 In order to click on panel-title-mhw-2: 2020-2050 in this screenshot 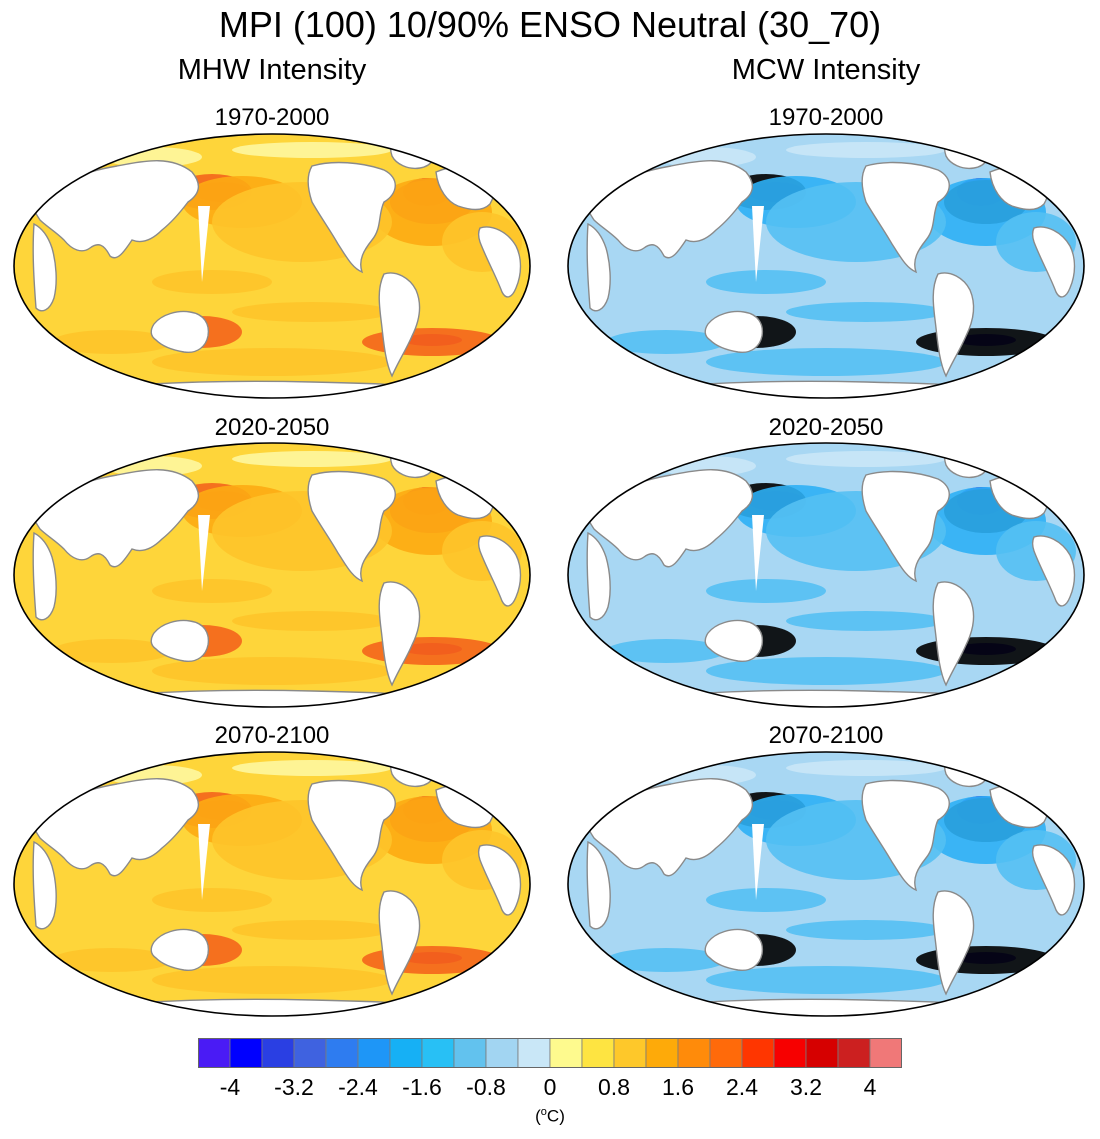, I will do `click(272, 427)`.